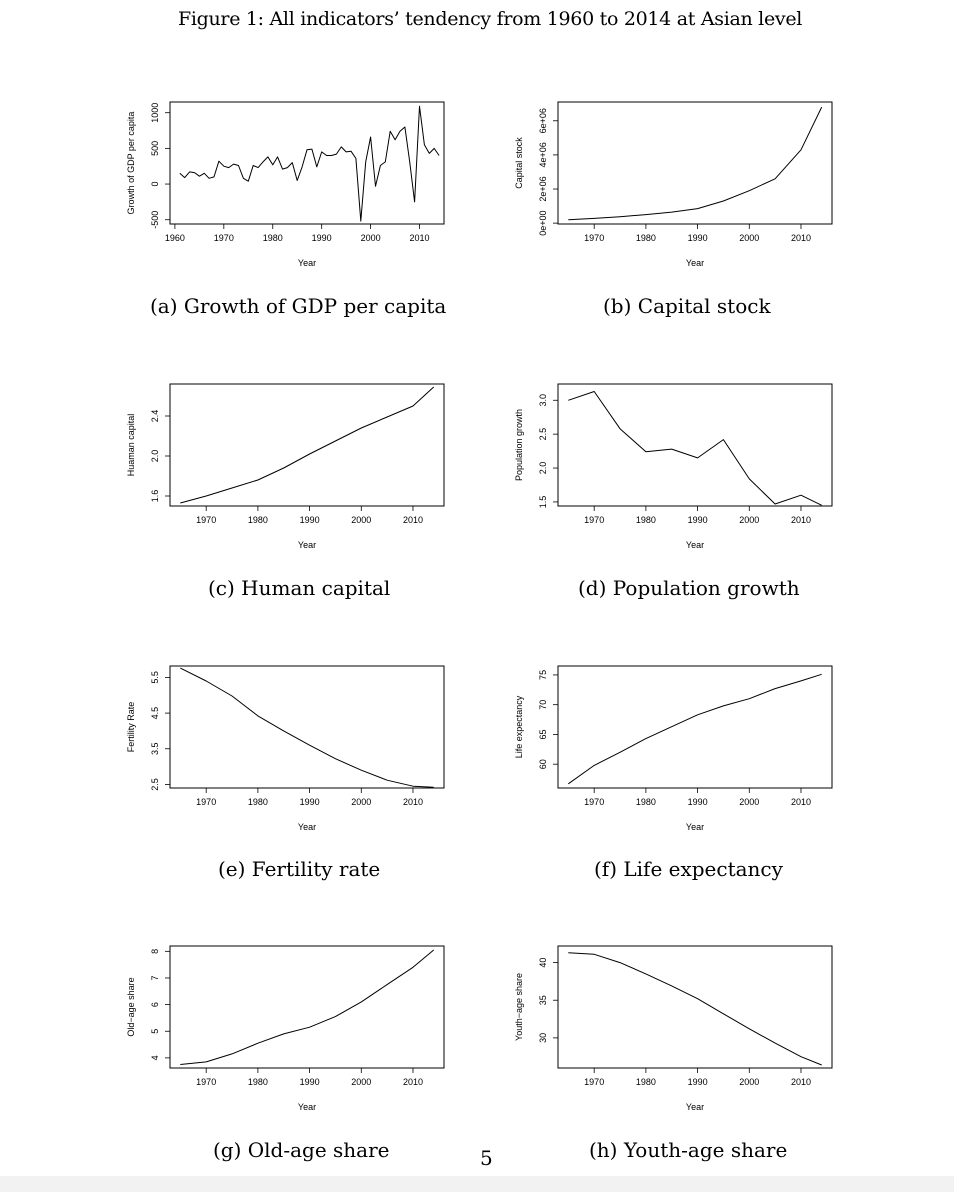 The image size is (954, 1192). What do you see at coordinates (486, 1158) in the screenshot?
I see `page-number: 5` at bounding box center [486, 1158].